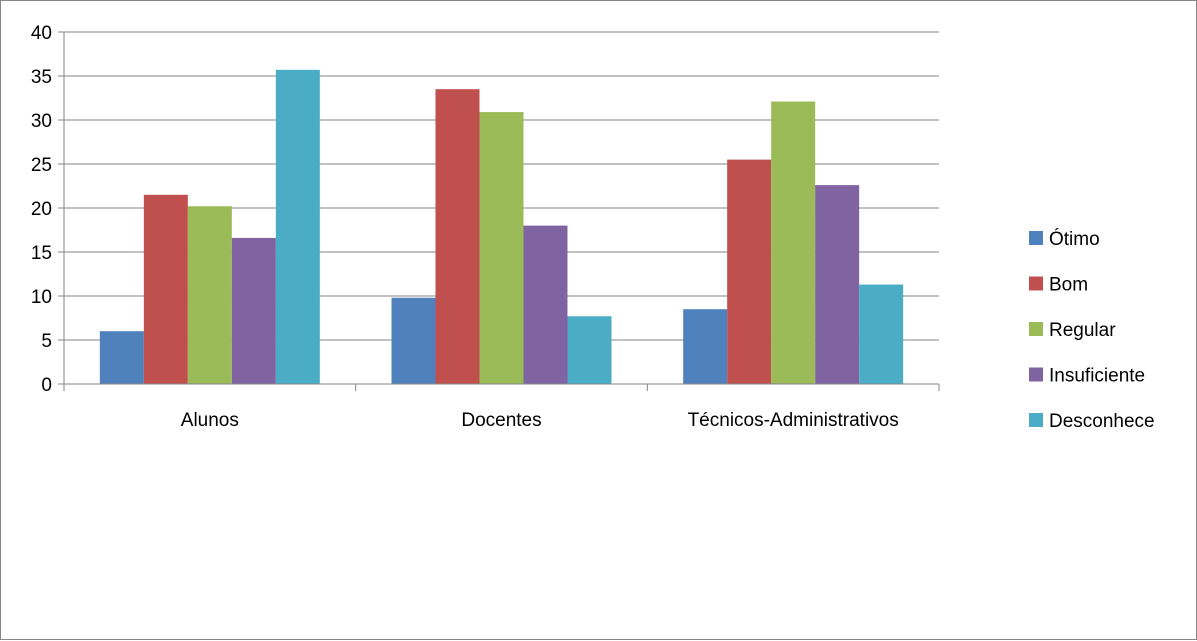 This screenshot has height=641, width=1197. I want to click on y-tick-label: 20, so click(41, 209).